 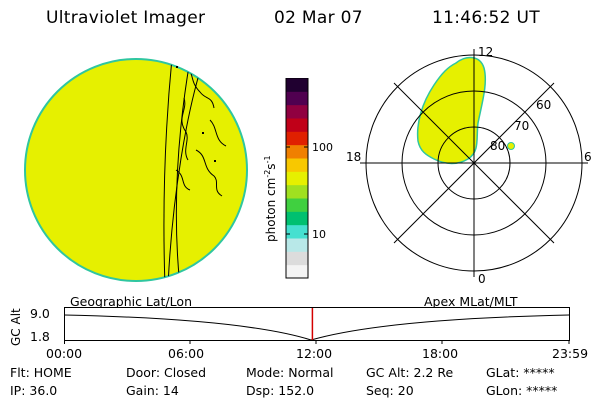 What do you see at coordinates (482, 279) in the screenshot?
I see `mlt-label-0: 0` at bounding box center [482, 279].